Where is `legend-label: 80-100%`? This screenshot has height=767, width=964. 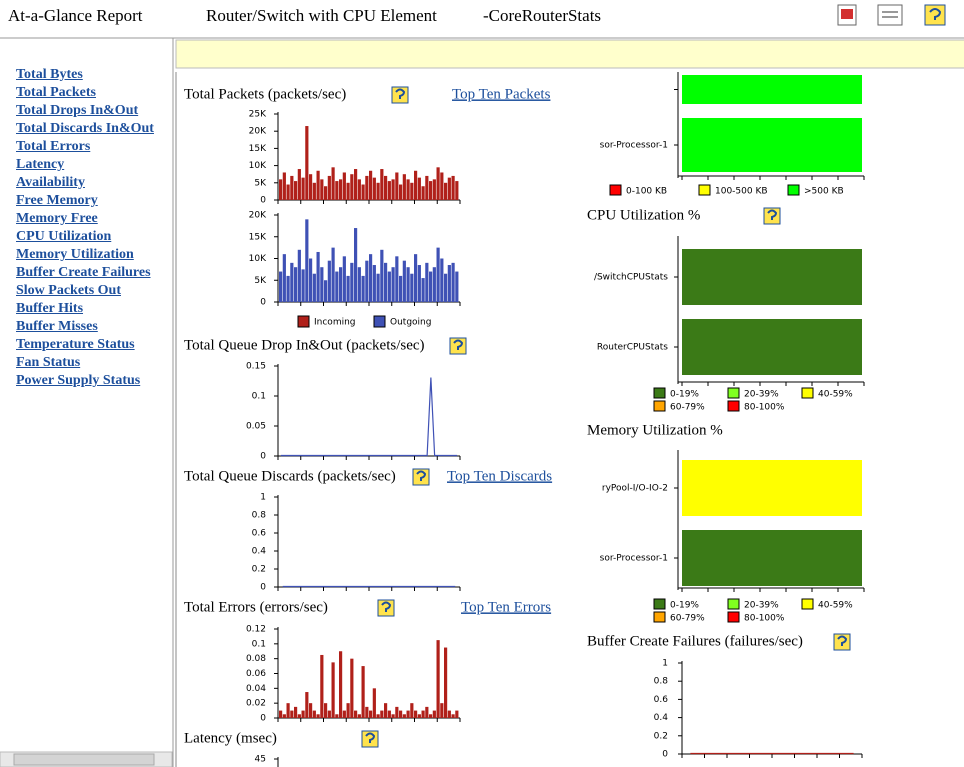 legend-label: 80-100% is located at coordinates (764, 408).